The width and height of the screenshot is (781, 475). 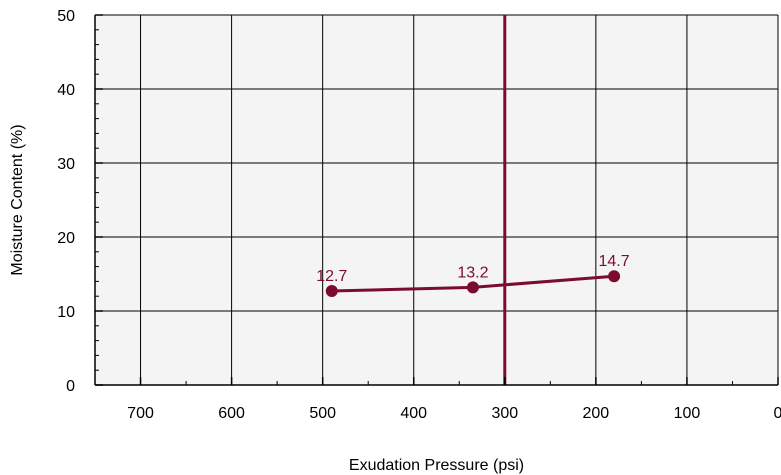 I want to click on data-label: 14.7, so click(x=614, y=261).